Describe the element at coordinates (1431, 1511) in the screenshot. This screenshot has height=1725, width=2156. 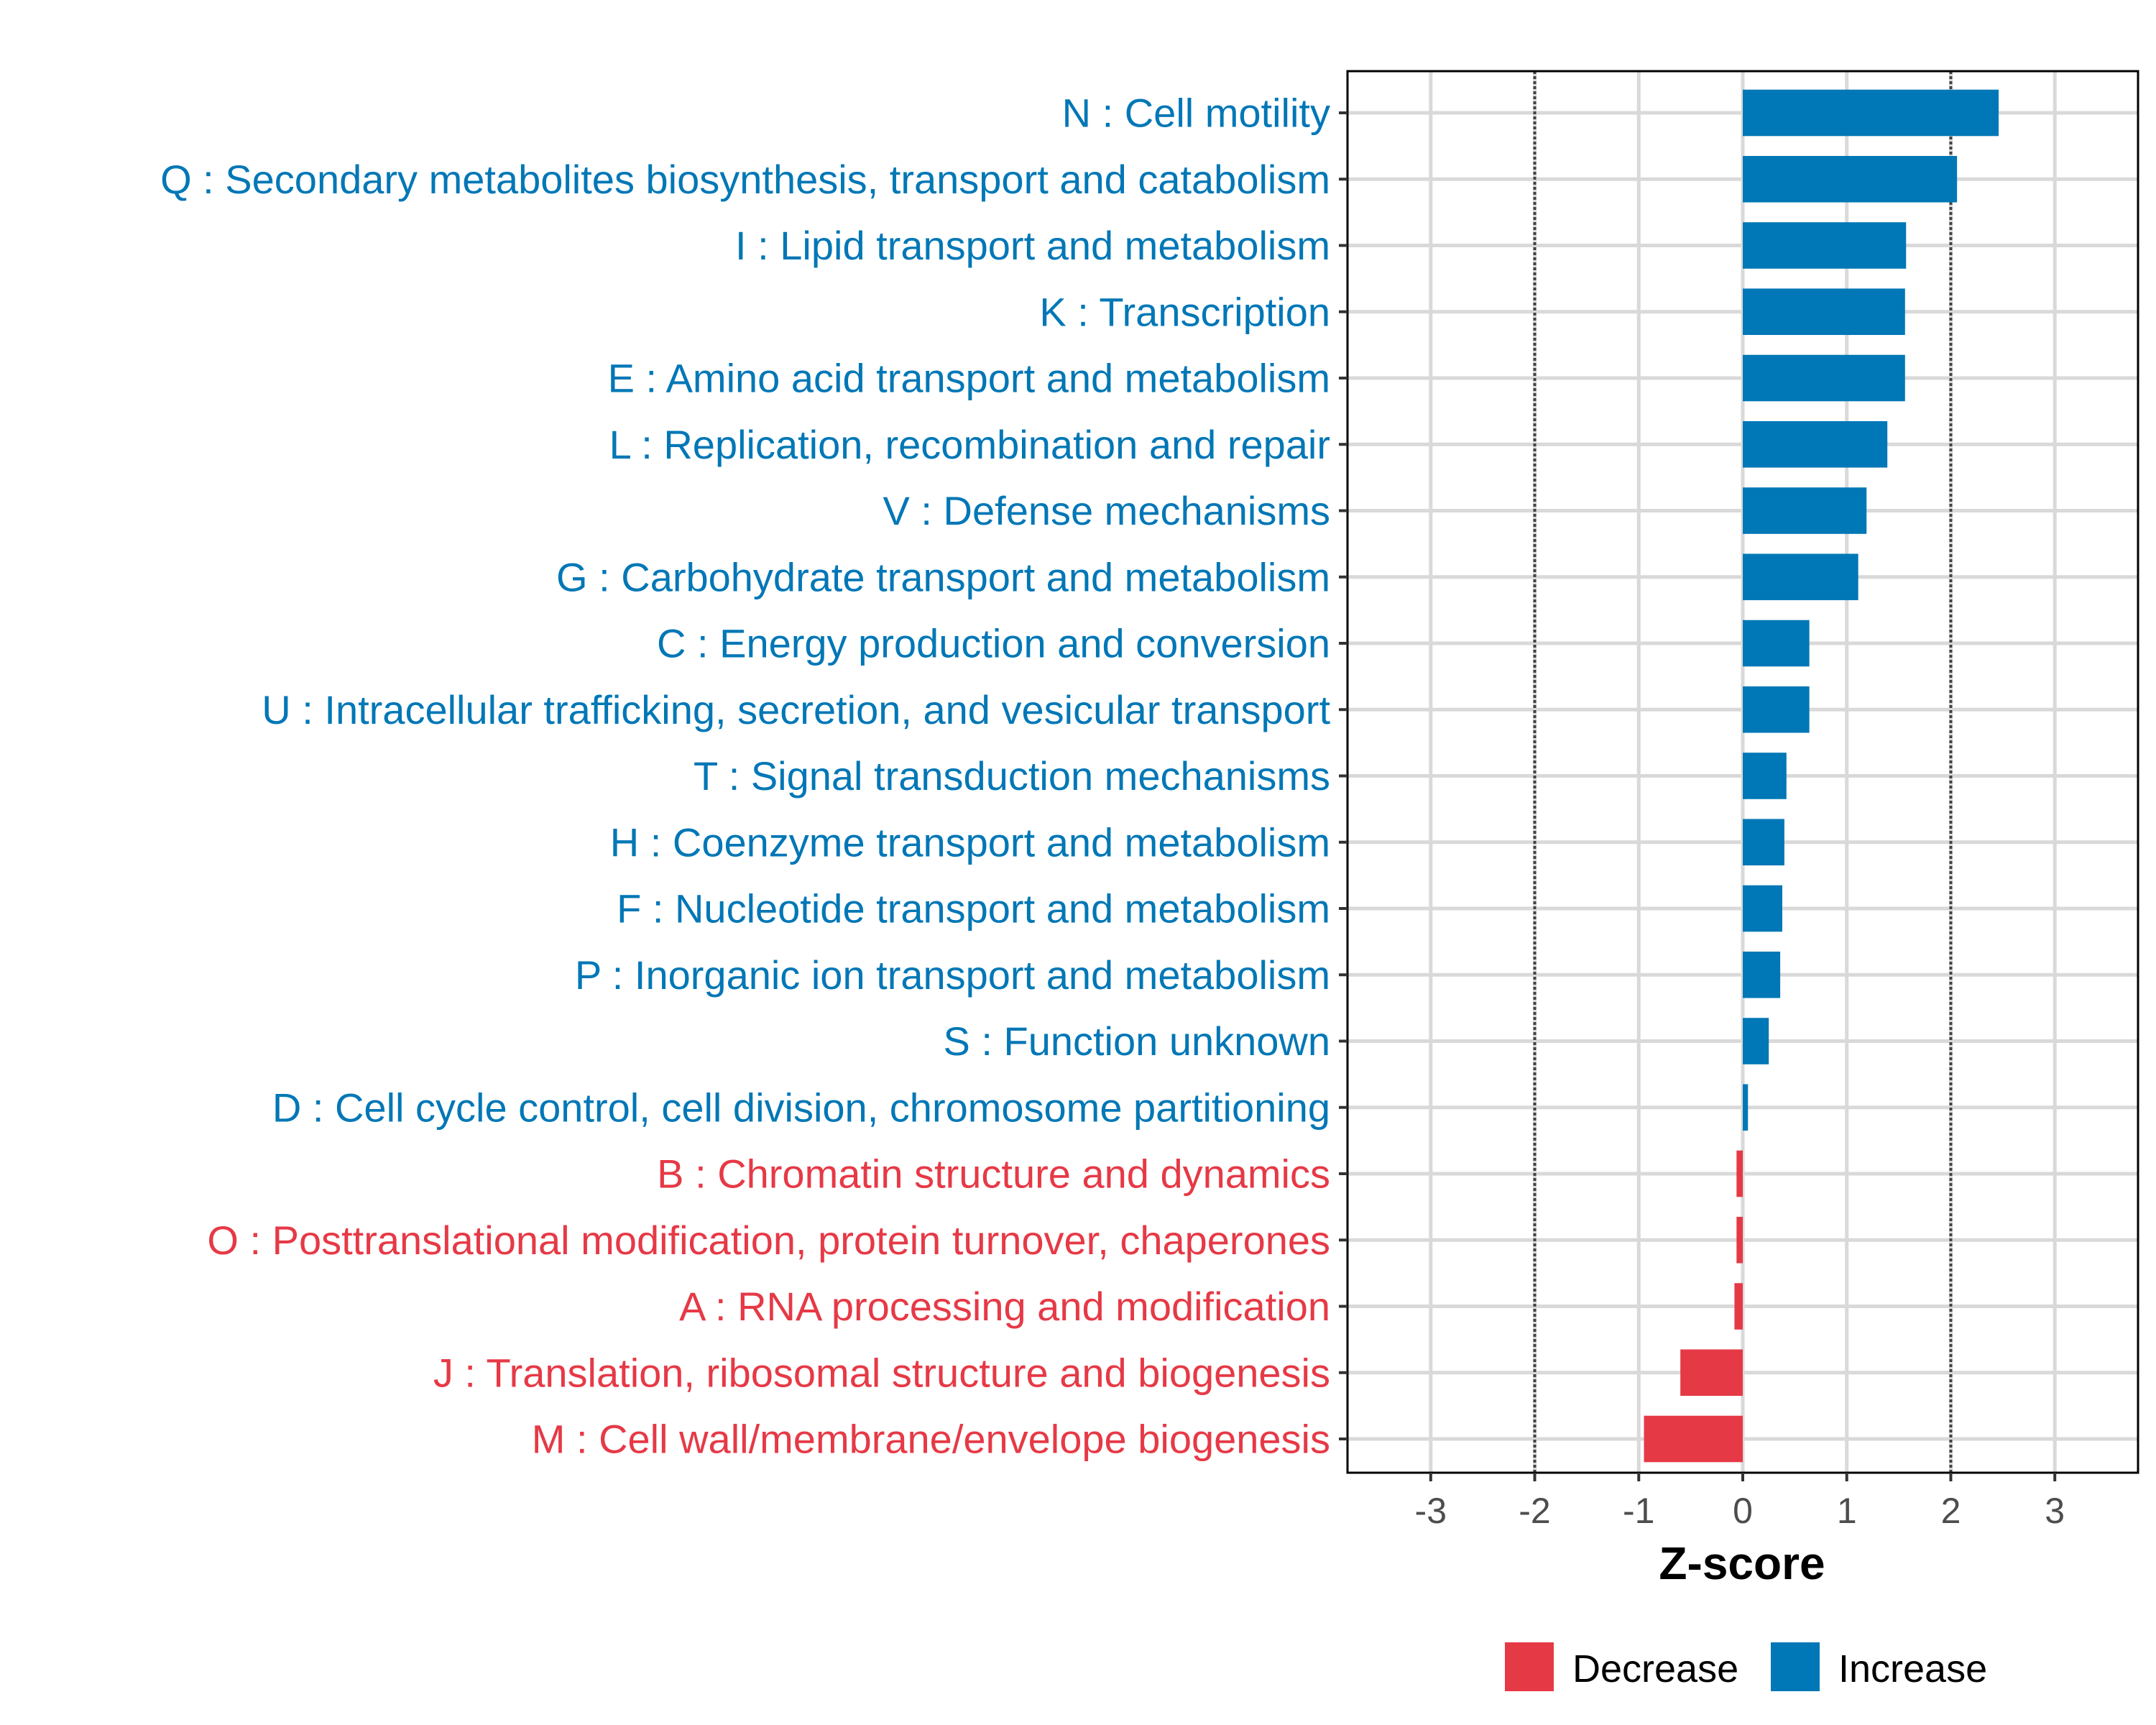
I see `x-tick-label: -3` at that location.